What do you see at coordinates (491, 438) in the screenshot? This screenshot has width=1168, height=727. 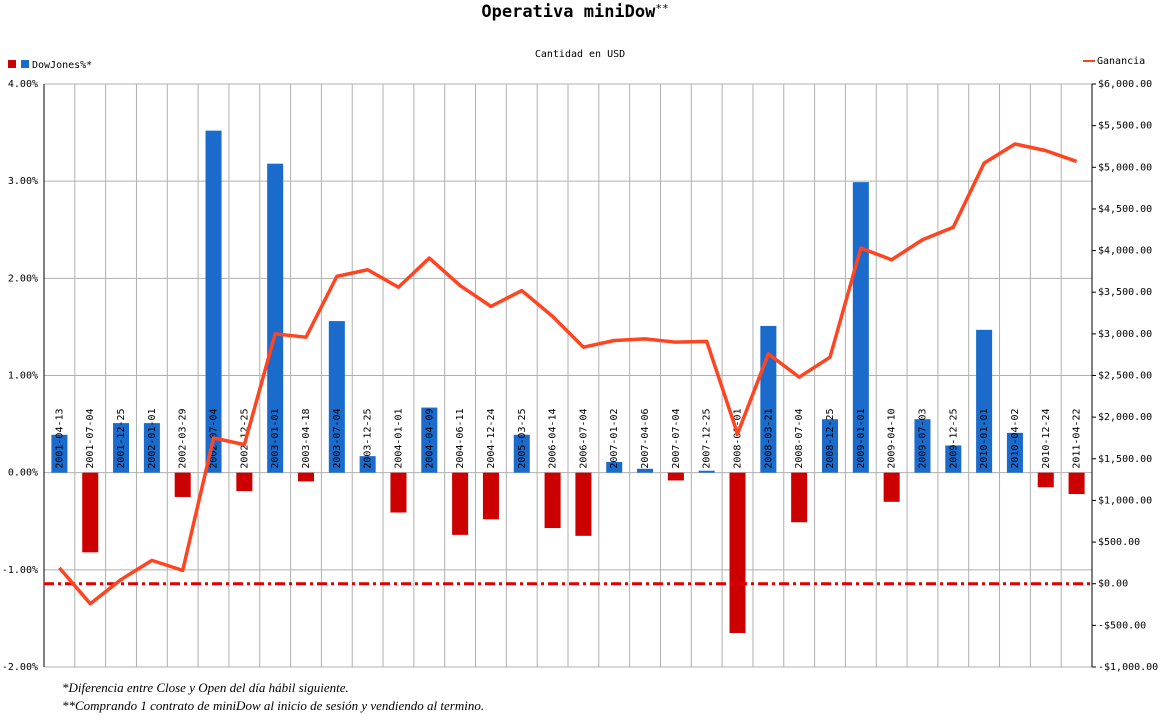 I see `x-tick-label: 2004-12-24` at bounding box center [491, 438].